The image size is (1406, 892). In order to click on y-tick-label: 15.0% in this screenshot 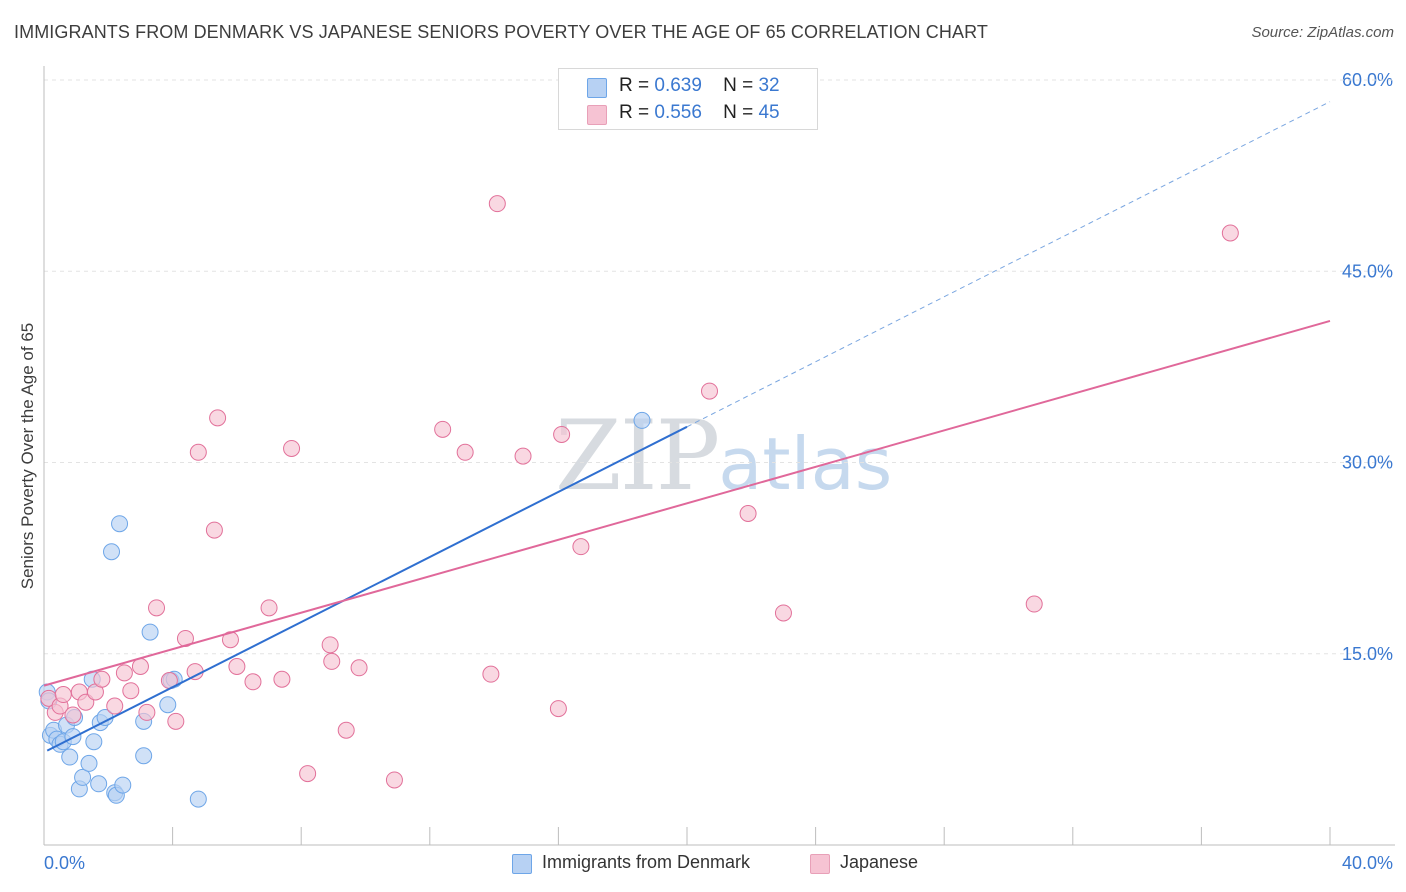, I will do `click(1367, 654)`.